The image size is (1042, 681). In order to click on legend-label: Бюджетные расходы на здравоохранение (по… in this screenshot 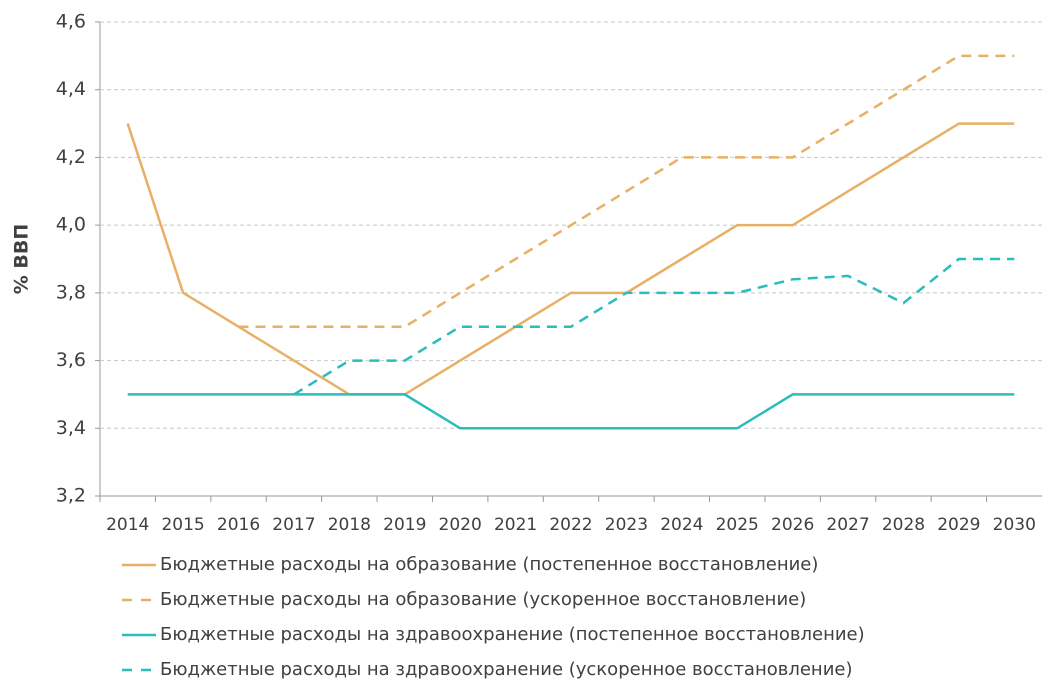, I will do `click(512, 634)`.